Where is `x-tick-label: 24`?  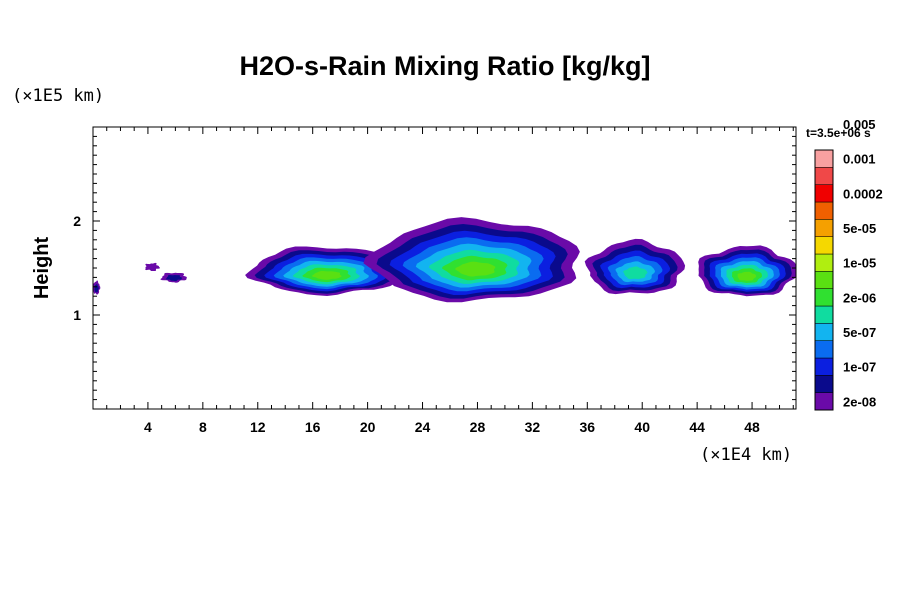
x-tick-label: 24 is located at coordinates (423, 427).